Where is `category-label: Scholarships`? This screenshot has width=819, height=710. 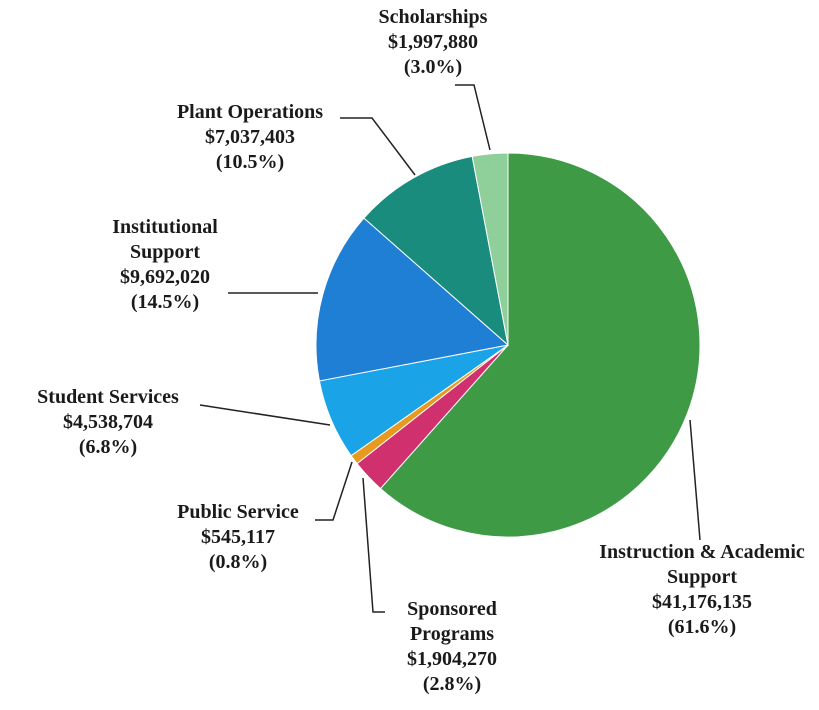
category-label: Scholarships is located at coordinates (433, 17).